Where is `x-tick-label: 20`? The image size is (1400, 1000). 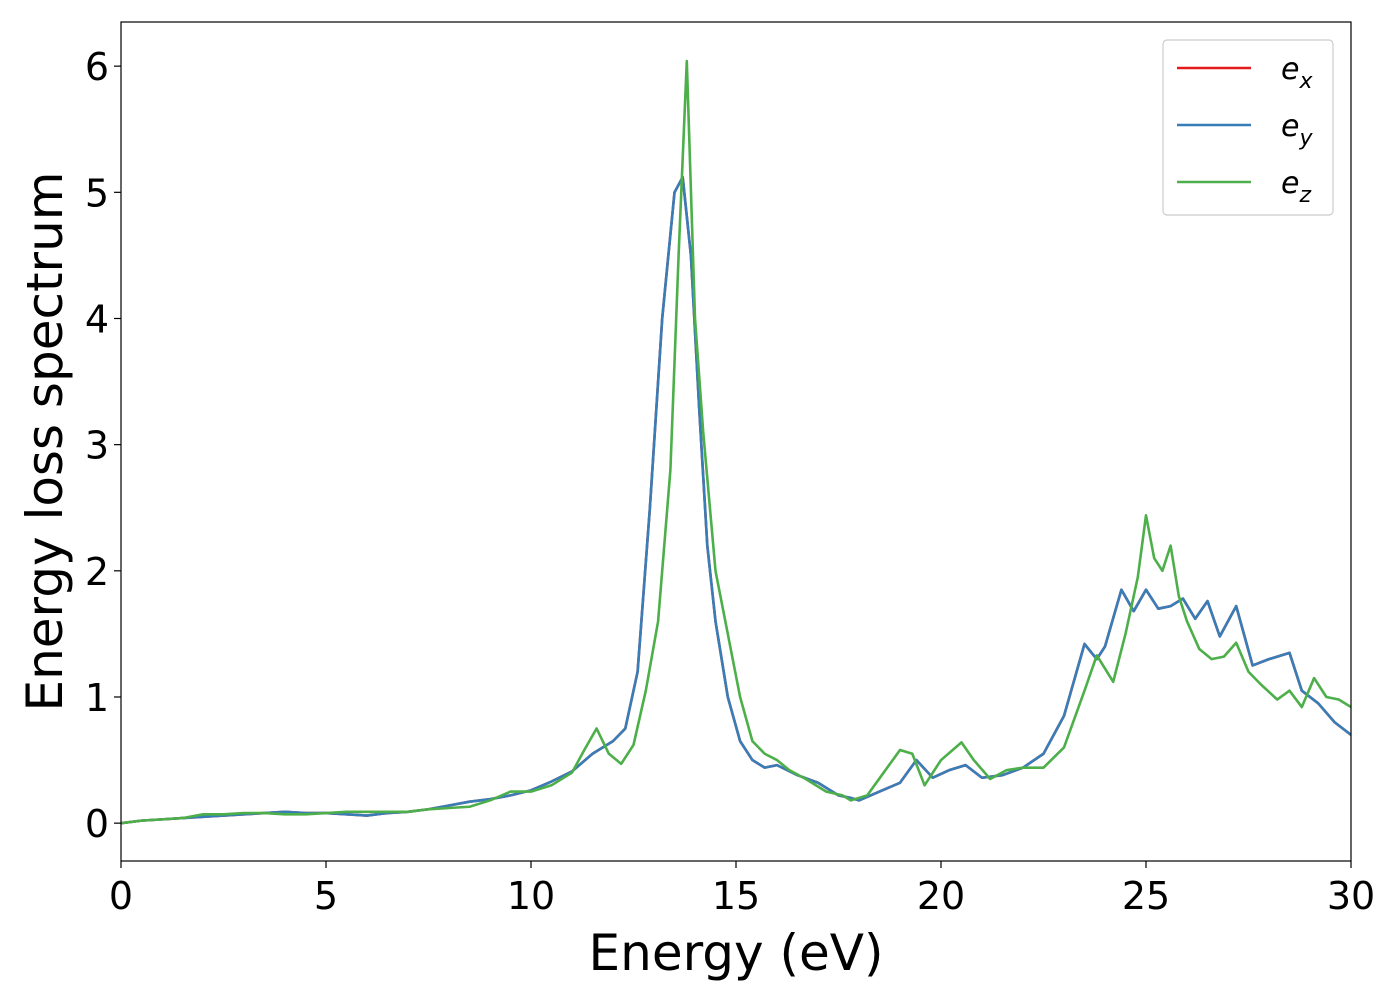
x-tick-label: 20 is located at coordinates (941, 896).